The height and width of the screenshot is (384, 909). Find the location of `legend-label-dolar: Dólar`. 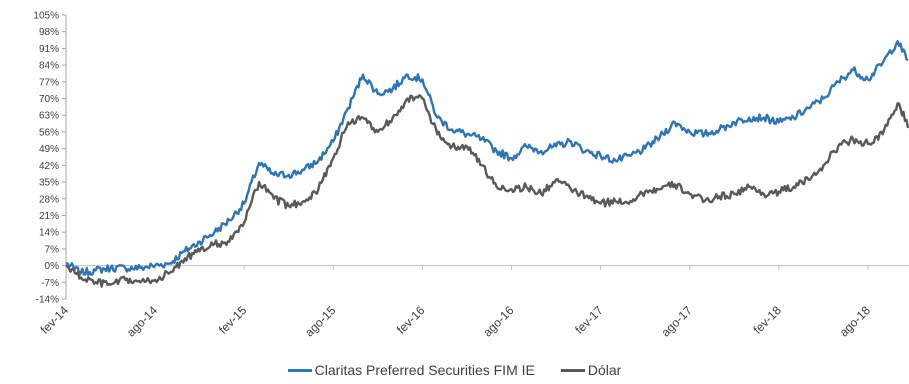

legend-label-dolar: Dólar is located at coordinates (604, 370).